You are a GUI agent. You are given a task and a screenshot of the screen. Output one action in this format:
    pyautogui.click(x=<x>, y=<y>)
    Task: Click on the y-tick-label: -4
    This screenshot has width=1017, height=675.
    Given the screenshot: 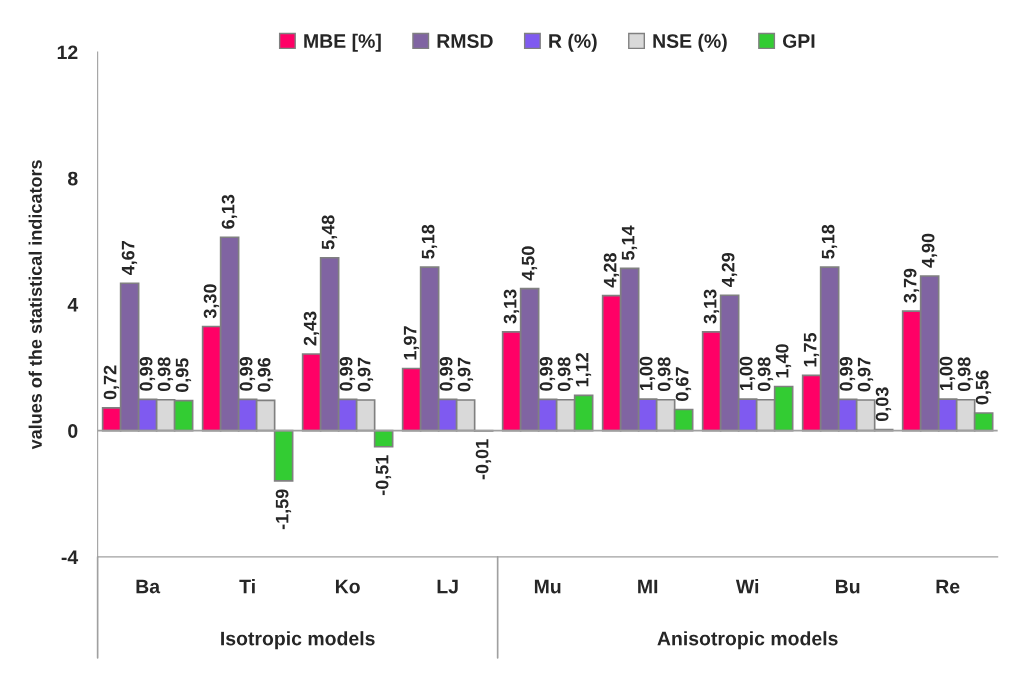 What is the action you would take?
    pyautogui.click(x=70, y=557)
    